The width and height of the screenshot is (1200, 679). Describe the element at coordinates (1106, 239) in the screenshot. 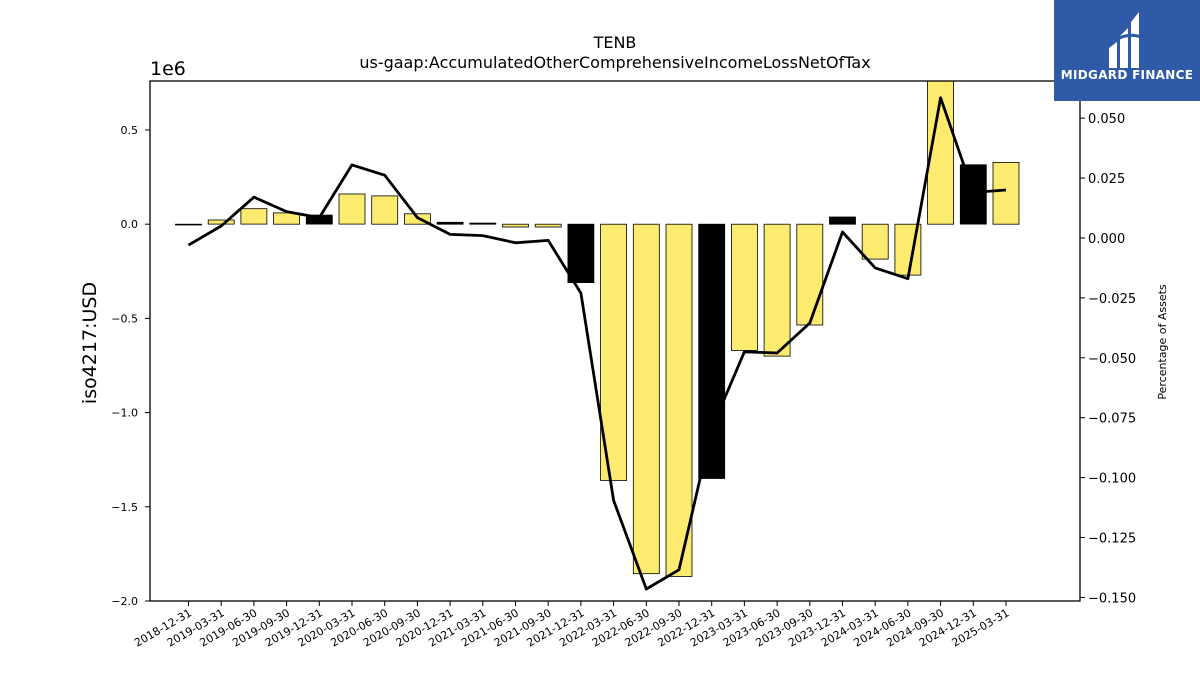

I see `y2-tick-label: 0.000` at that location.